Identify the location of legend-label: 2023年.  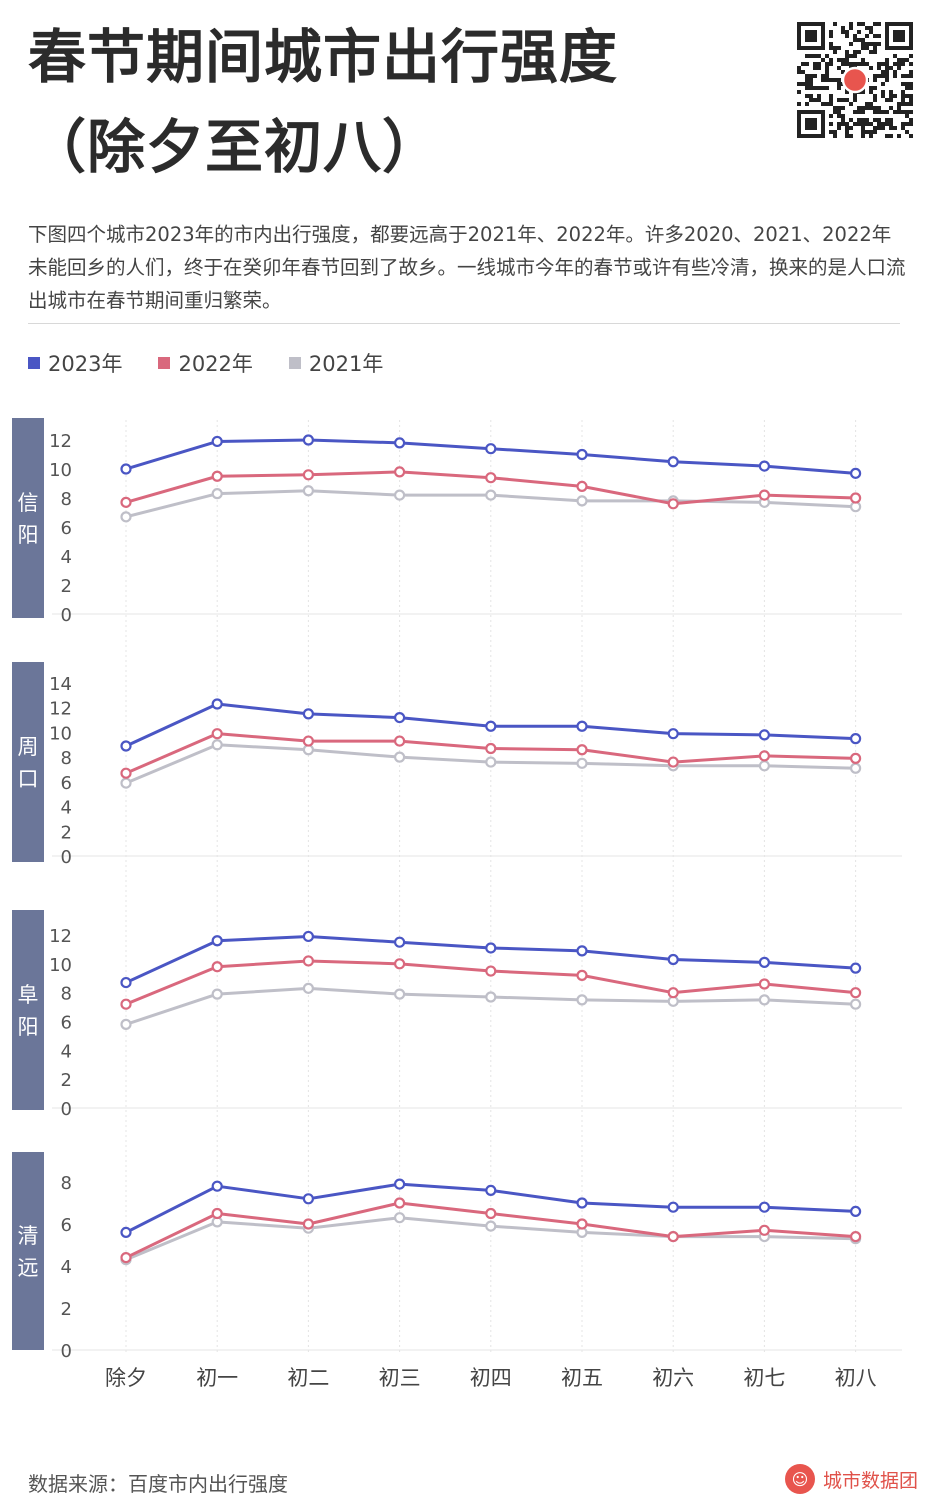
(85, 363).